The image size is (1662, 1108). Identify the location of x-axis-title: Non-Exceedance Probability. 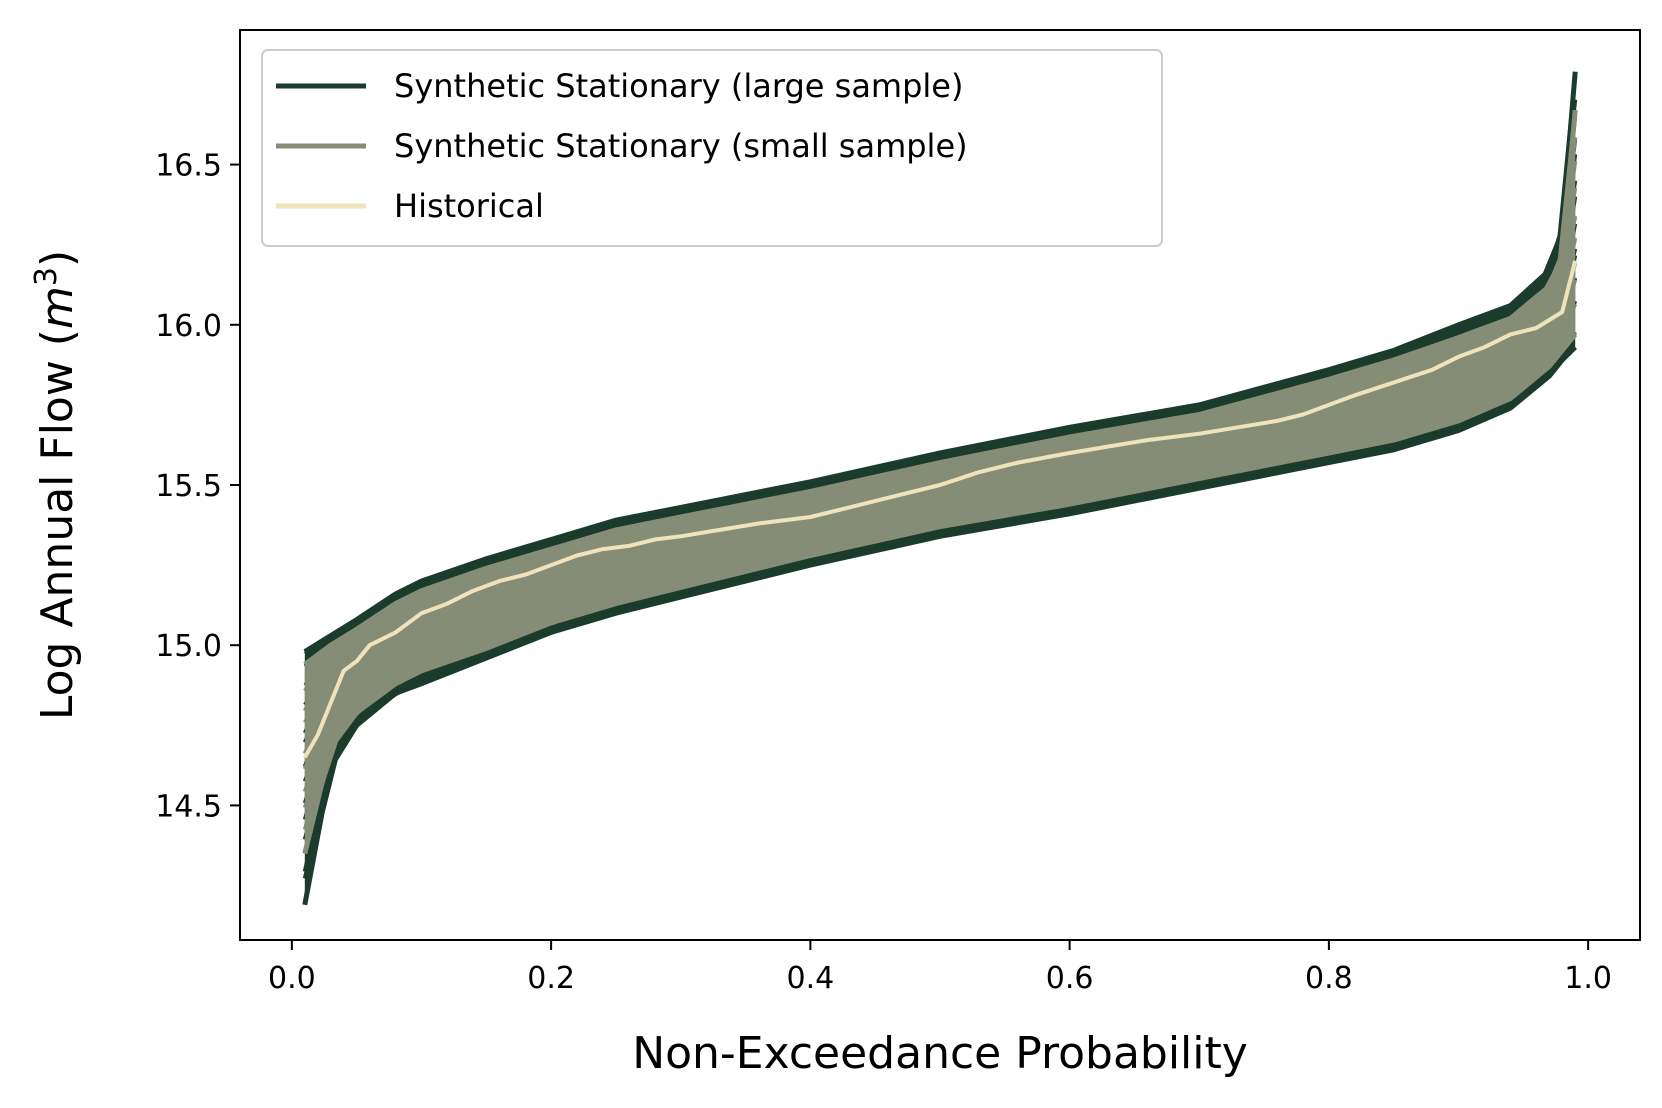
(940, 1053).